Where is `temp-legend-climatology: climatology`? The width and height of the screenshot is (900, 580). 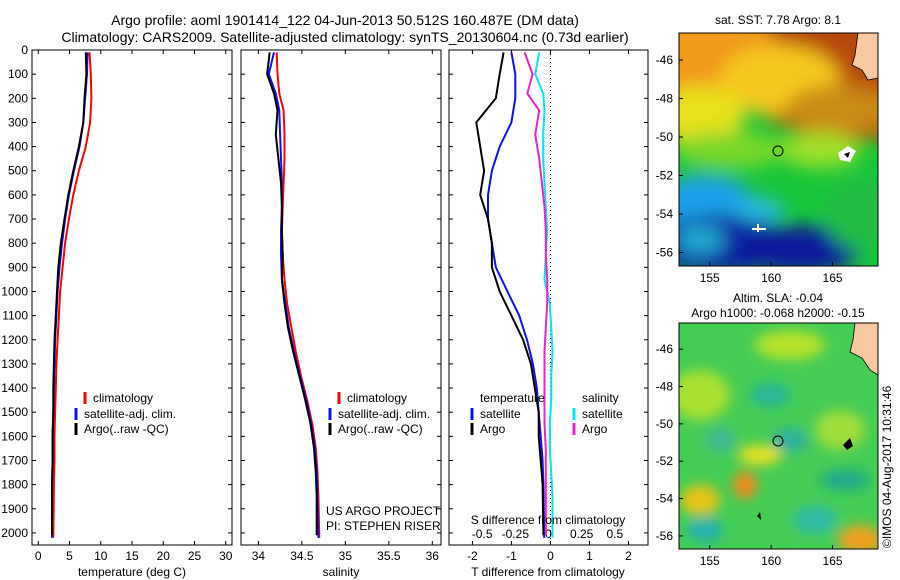
temp-legend-climatology: climatology is located at coordinates (123, 398).